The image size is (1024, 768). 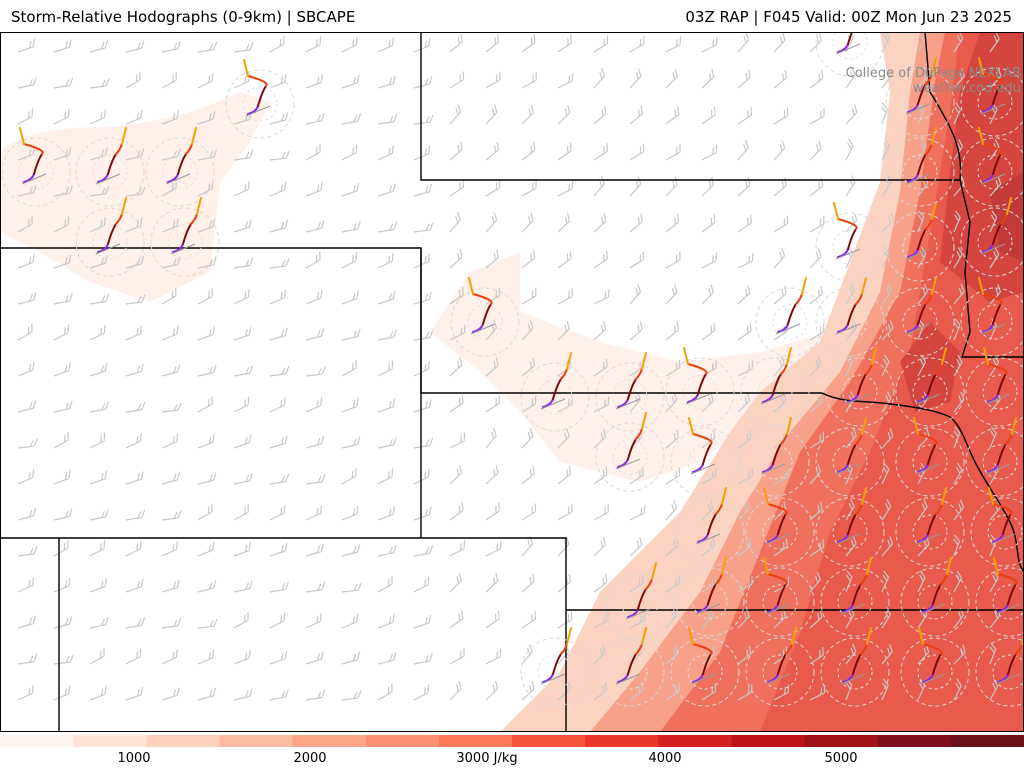 I want to click on colorbar-label-5000: 5000, so click(x=841, y=758).